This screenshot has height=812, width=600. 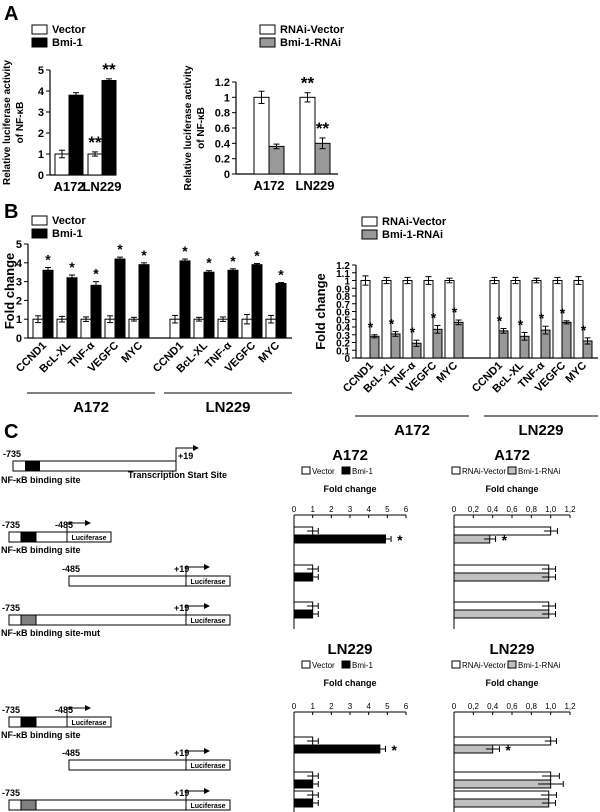 I want to click on full-left-coord: -735, so click(x=12, y=454).